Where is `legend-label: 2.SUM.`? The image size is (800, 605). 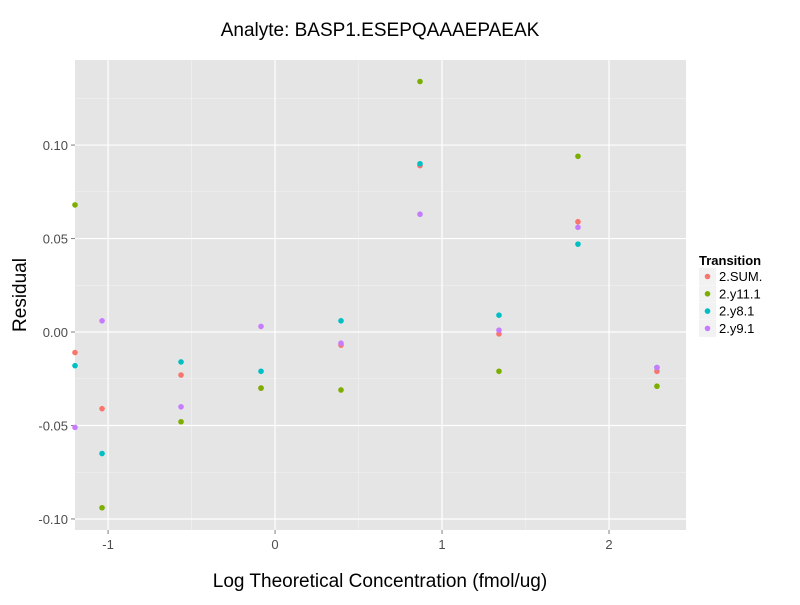
legend-label: 2.SUM. is located at coordinates (740, 276).